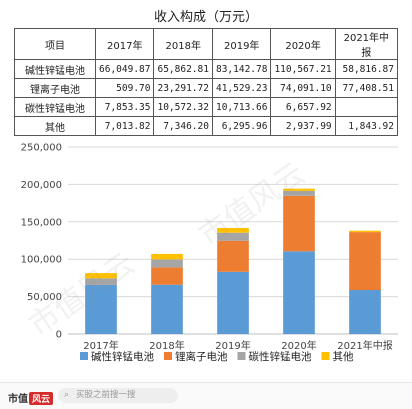 The image size is (412, 409). I want to click on y-tick-label: 150,000, so click(41, 222).